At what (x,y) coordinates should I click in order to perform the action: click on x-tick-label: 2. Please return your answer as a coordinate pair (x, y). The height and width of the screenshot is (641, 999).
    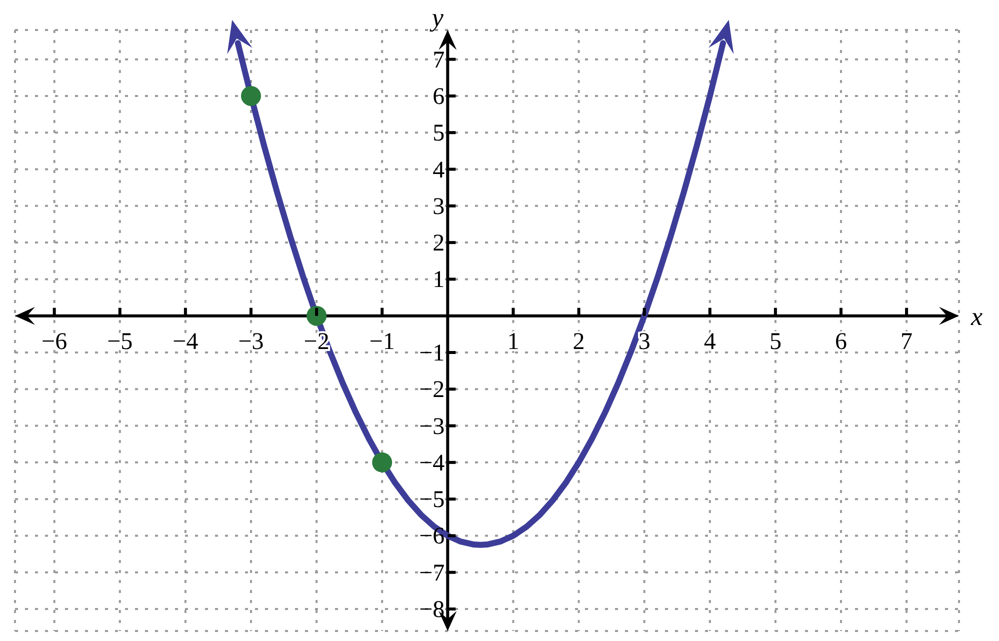
    Looking at the image, I should click on (578, 341).